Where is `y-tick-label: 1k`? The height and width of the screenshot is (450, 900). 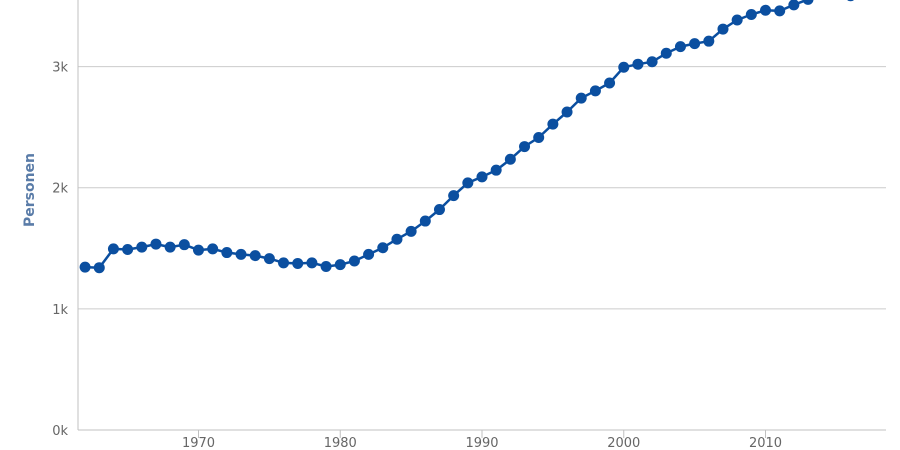
y-tick-label: 1k is located at coordinates (60, 310).